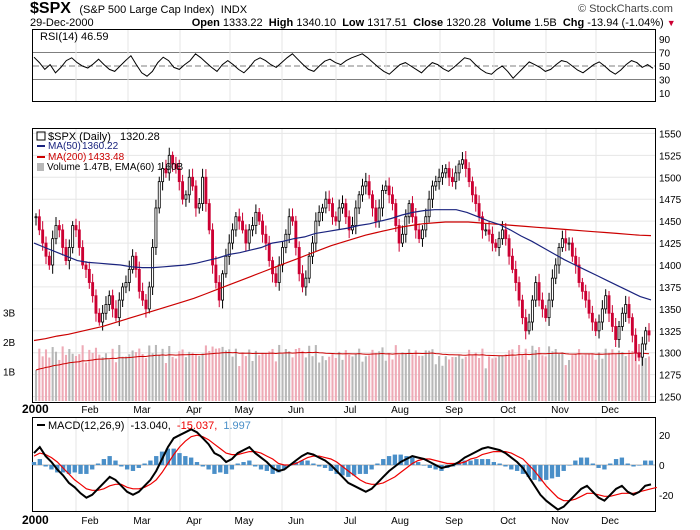 This screenshot has height=530, width=700. What do you see at coordinates (115, 167) in the screenshot?
I see `volume-legend: Volume 1.47B, EMA(60) 1.60B` at bounding box center [115, 167].